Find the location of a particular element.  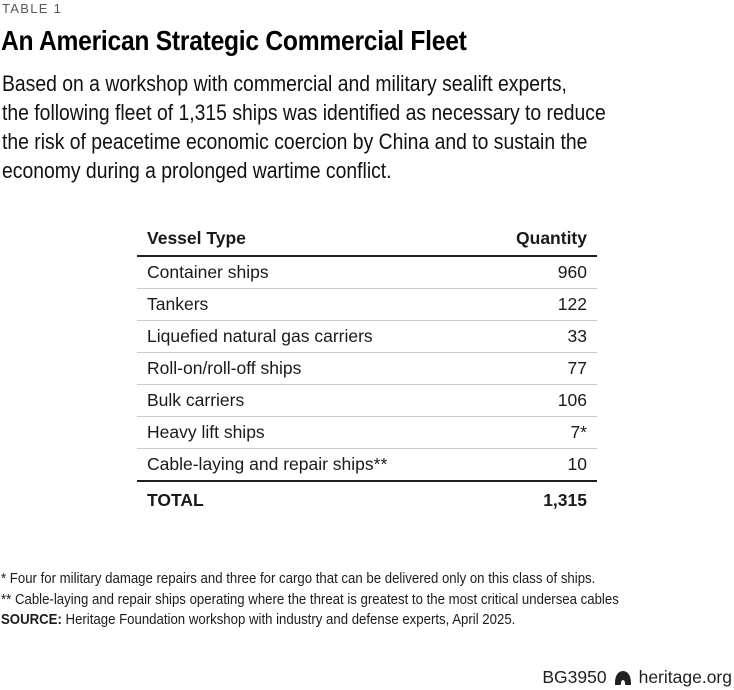

quantity-cell: 7* is located at coordinates (578, 432).